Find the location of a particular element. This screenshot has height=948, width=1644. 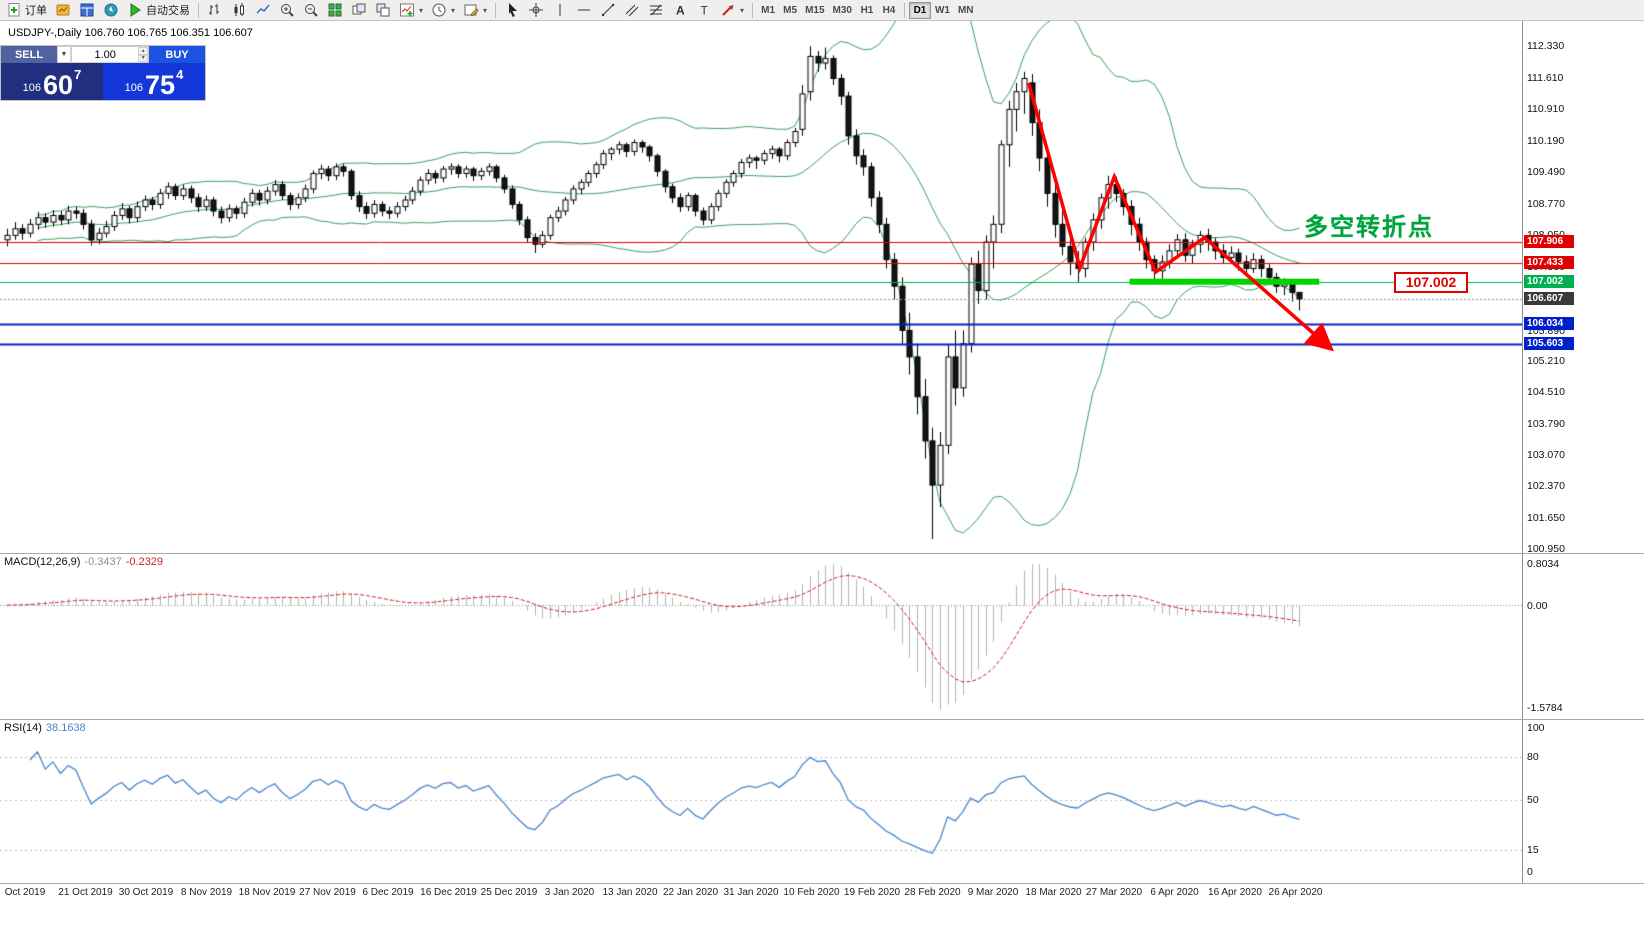

sell-button: SELL is located at coordinates (29, 54).